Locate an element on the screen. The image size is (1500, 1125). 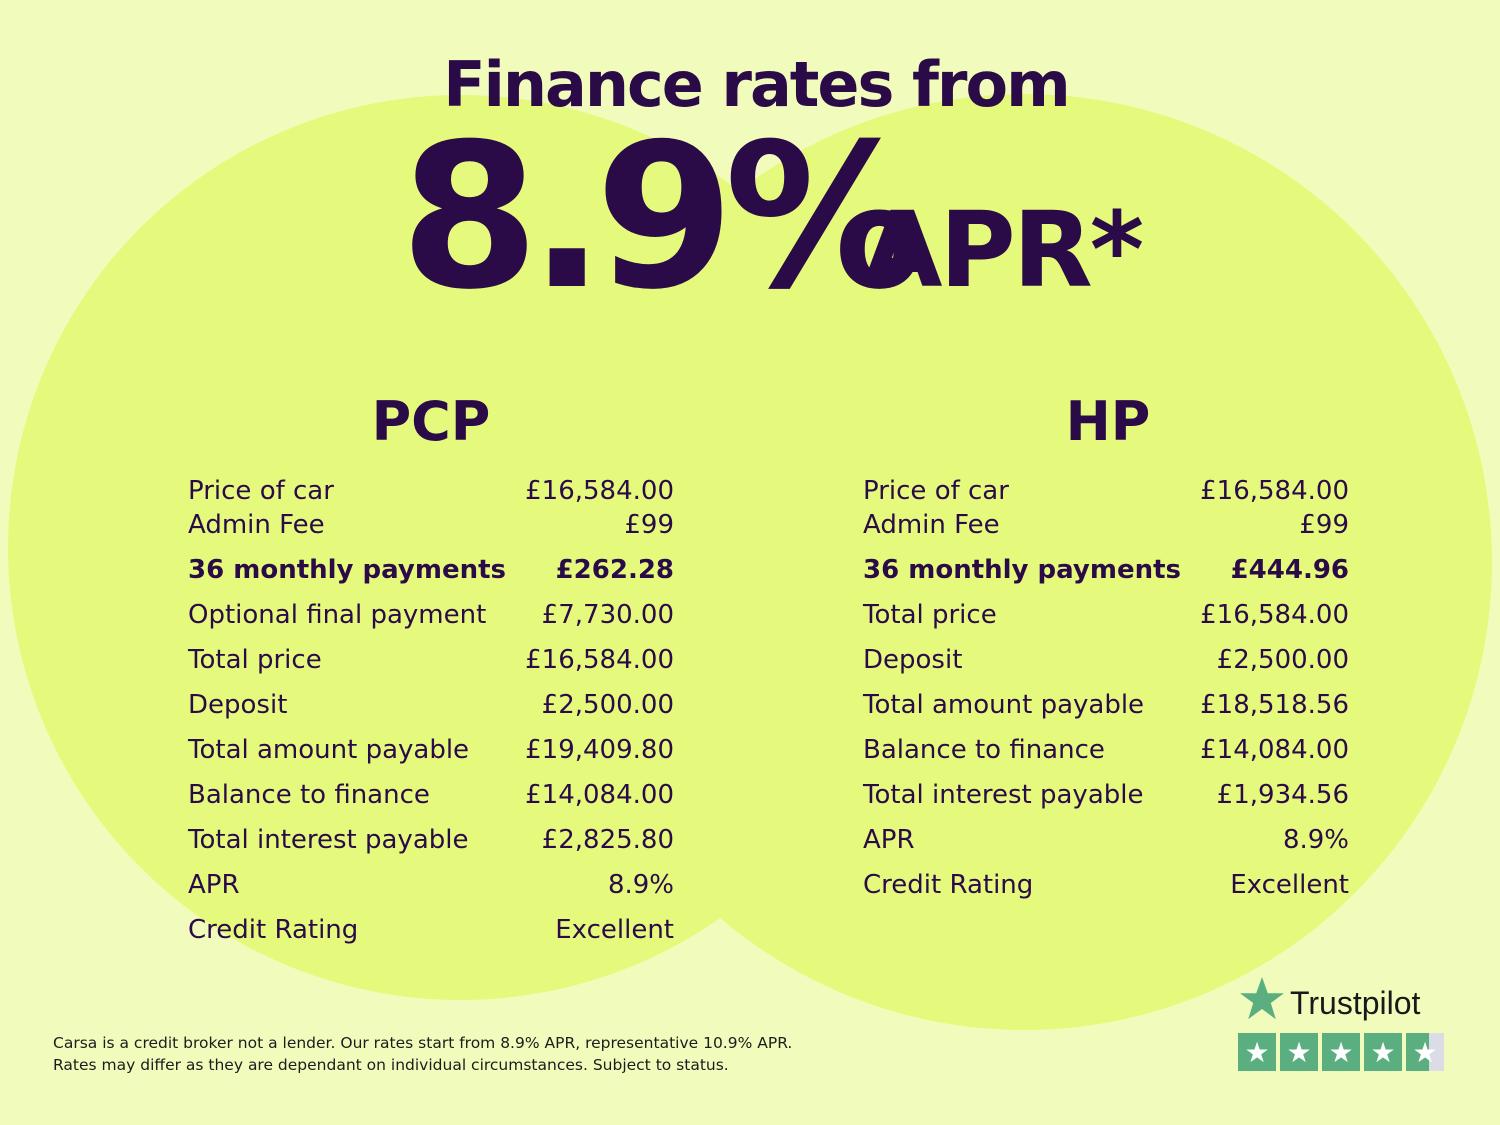
hp-title: HP is located at coordinates (1108, 421).